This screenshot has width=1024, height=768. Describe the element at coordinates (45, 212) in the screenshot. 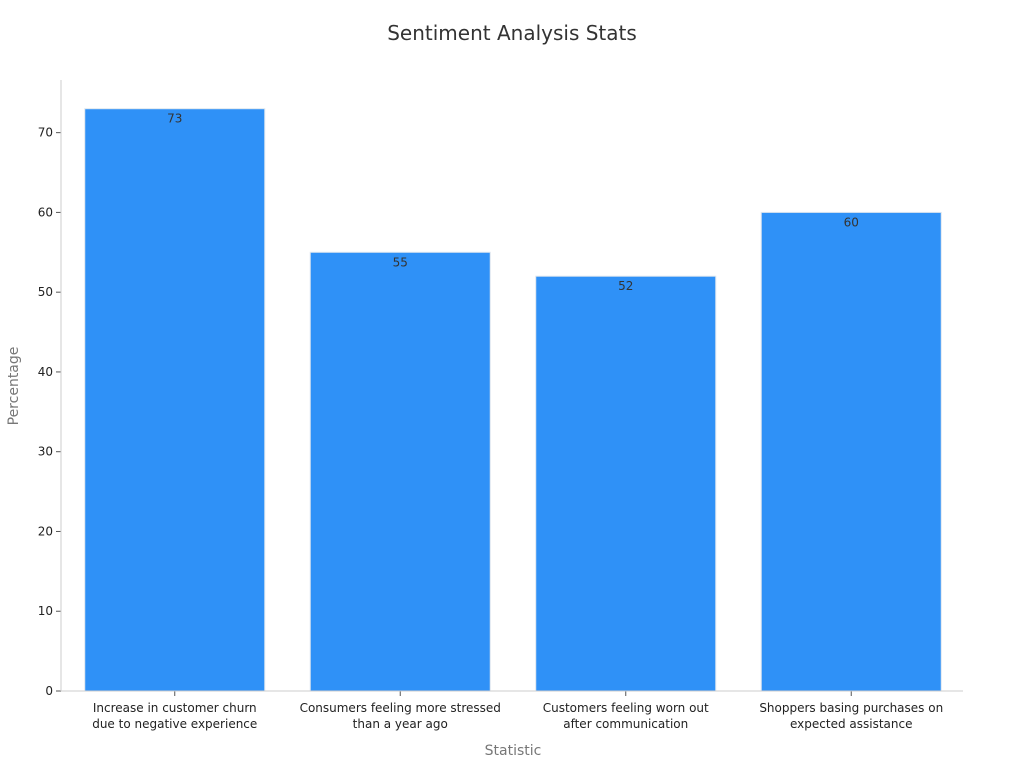

I see `y-tick-label: 60` at that location.